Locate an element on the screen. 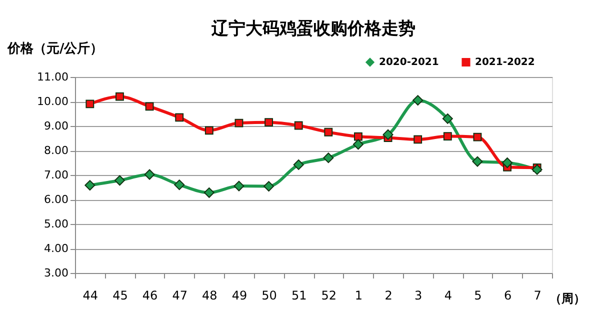 Image resolution: width=592 pixels, height=327 pixels. x-tick-label: 4 is located at coordinates (448, 295).